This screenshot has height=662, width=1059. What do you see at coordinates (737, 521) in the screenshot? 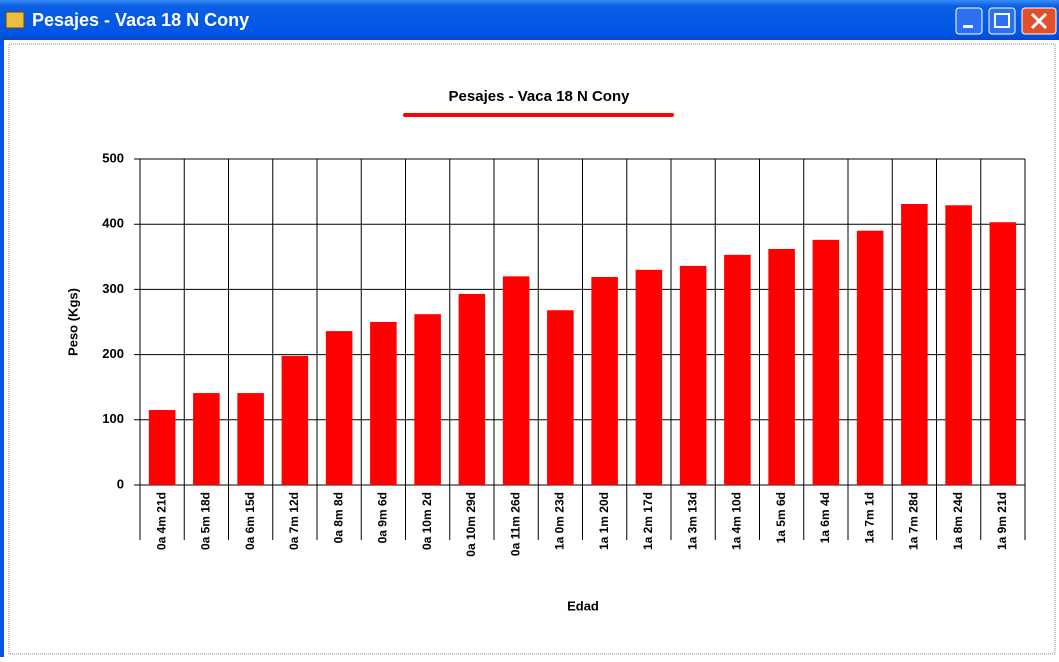
I see `x-tick-label: 1a 4m 10d` at bounding box center [737, 521].